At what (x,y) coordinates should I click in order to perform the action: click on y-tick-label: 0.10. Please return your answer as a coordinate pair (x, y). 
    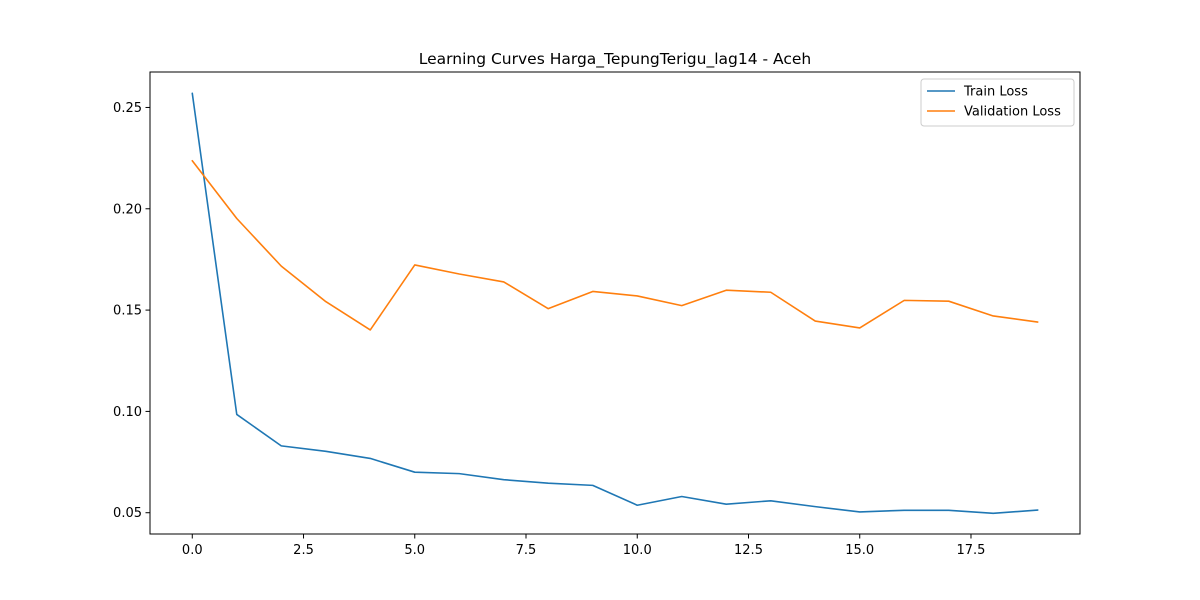
    Looking at the image, I should click on (127, 412).